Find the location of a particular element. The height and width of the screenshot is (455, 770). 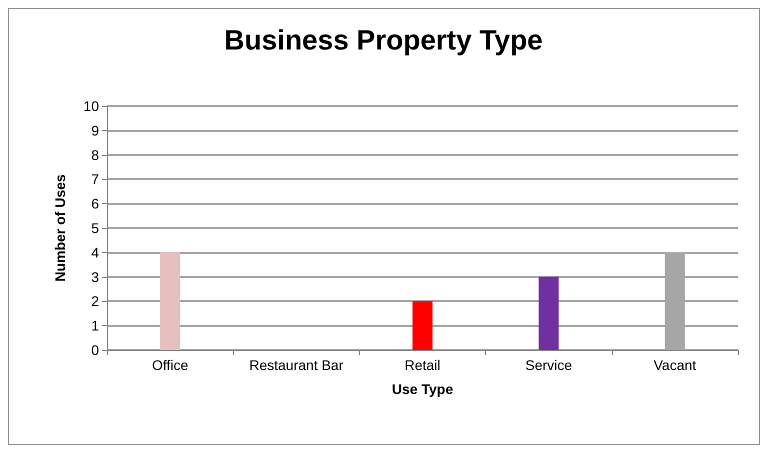

y-tick-label: 6 is located at coordinates (95, 204).